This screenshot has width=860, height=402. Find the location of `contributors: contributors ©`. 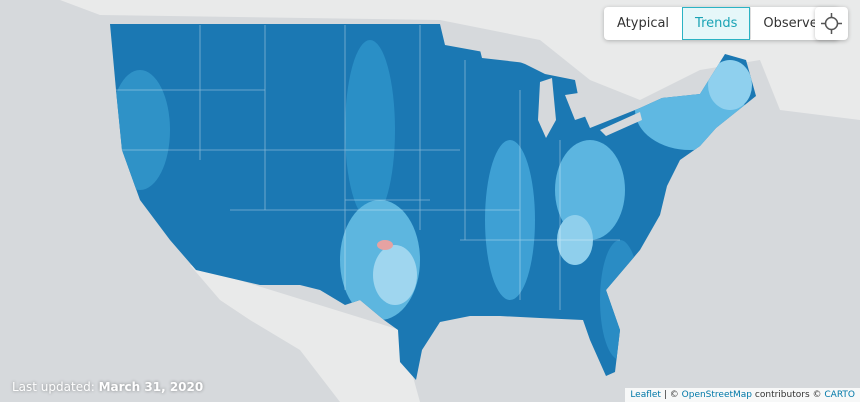

contributors: contributors © is located at coordinates (788, 395).